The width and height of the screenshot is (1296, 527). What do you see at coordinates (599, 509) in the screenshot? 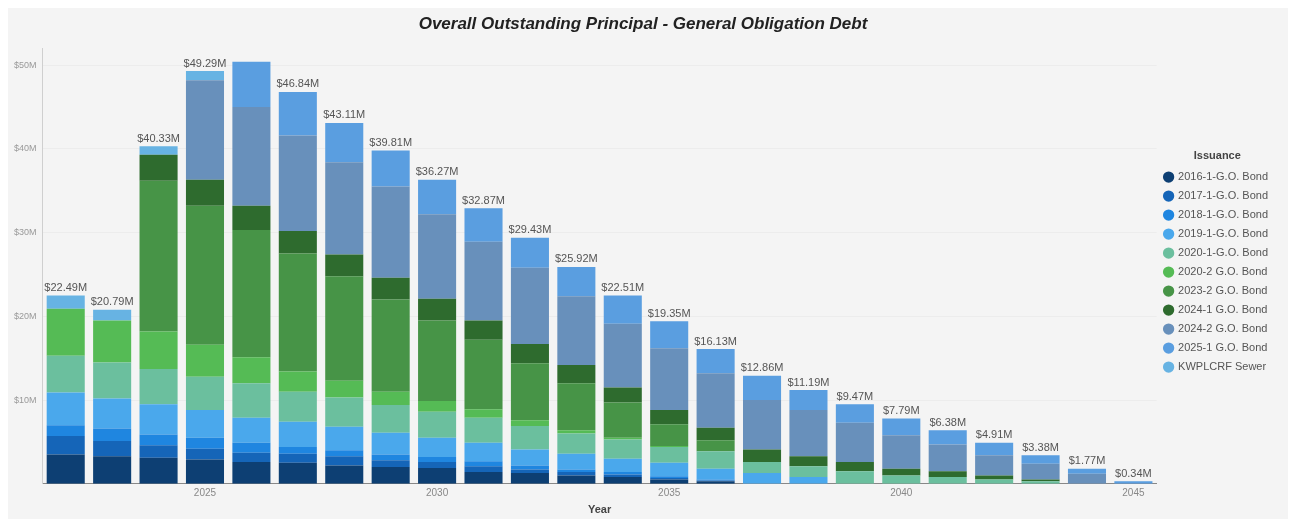
I see `x-axis-title: Year` at bounding box center [599, 509].